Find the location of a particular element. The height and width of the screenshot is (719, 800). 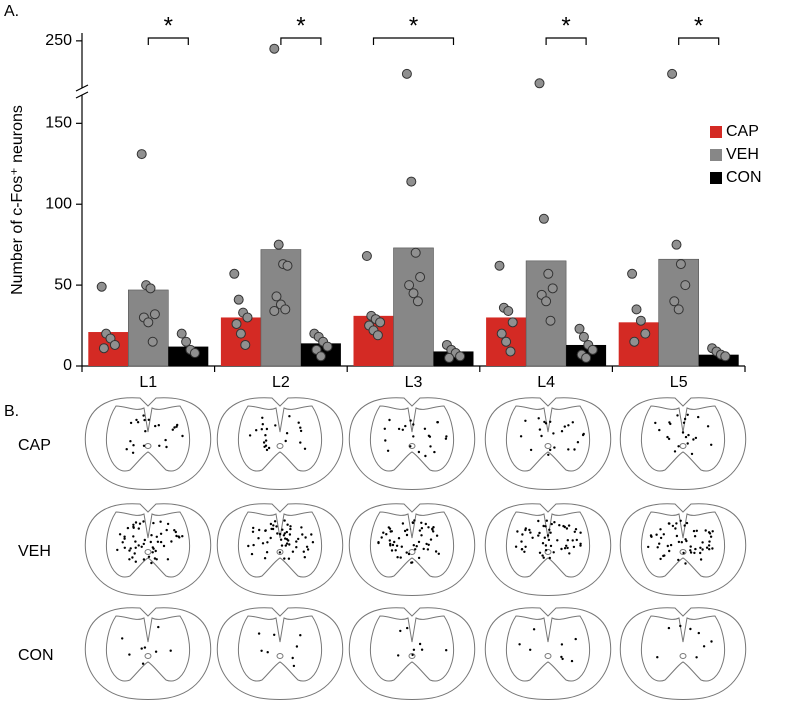

y-tick-label: 150 is located at coordinates (58, 123).